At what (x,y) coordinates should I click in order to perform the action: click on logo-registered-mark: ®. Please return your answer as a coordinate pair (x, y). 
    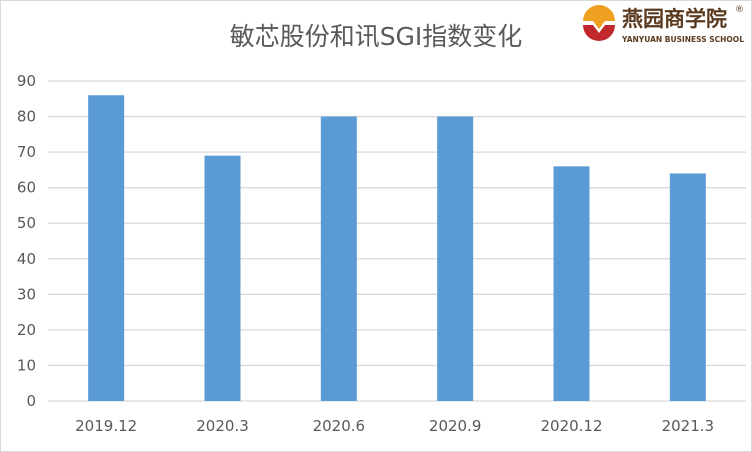
    Looking at the image, I should click on (739, 10).